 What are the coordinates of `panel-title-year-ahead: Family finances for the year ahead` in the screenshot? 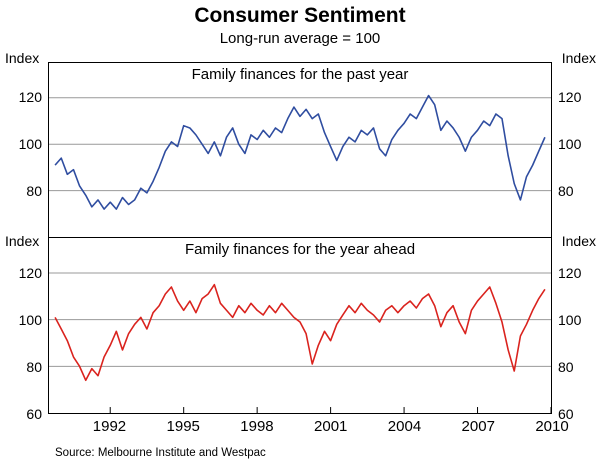 It's located at (300, 249).